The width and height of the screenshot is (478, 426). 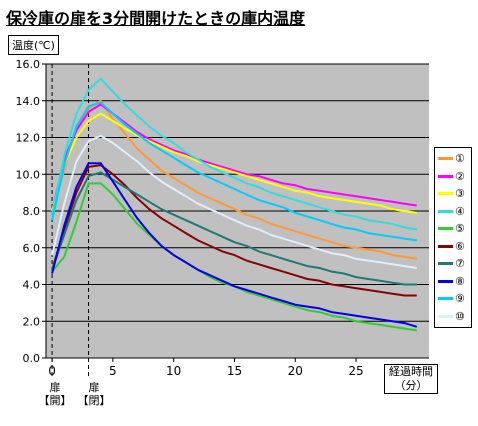 I want to click on legend-item: ④, so click(x=455, y=211).